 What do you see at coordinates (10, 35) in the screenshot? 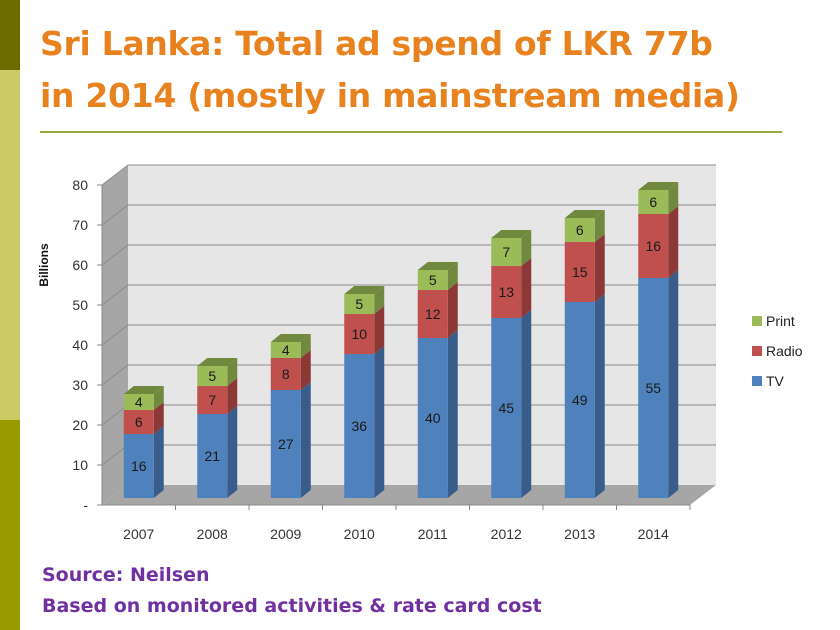
I see `sidebar-stripe-top` at bounding box center [10, 35].